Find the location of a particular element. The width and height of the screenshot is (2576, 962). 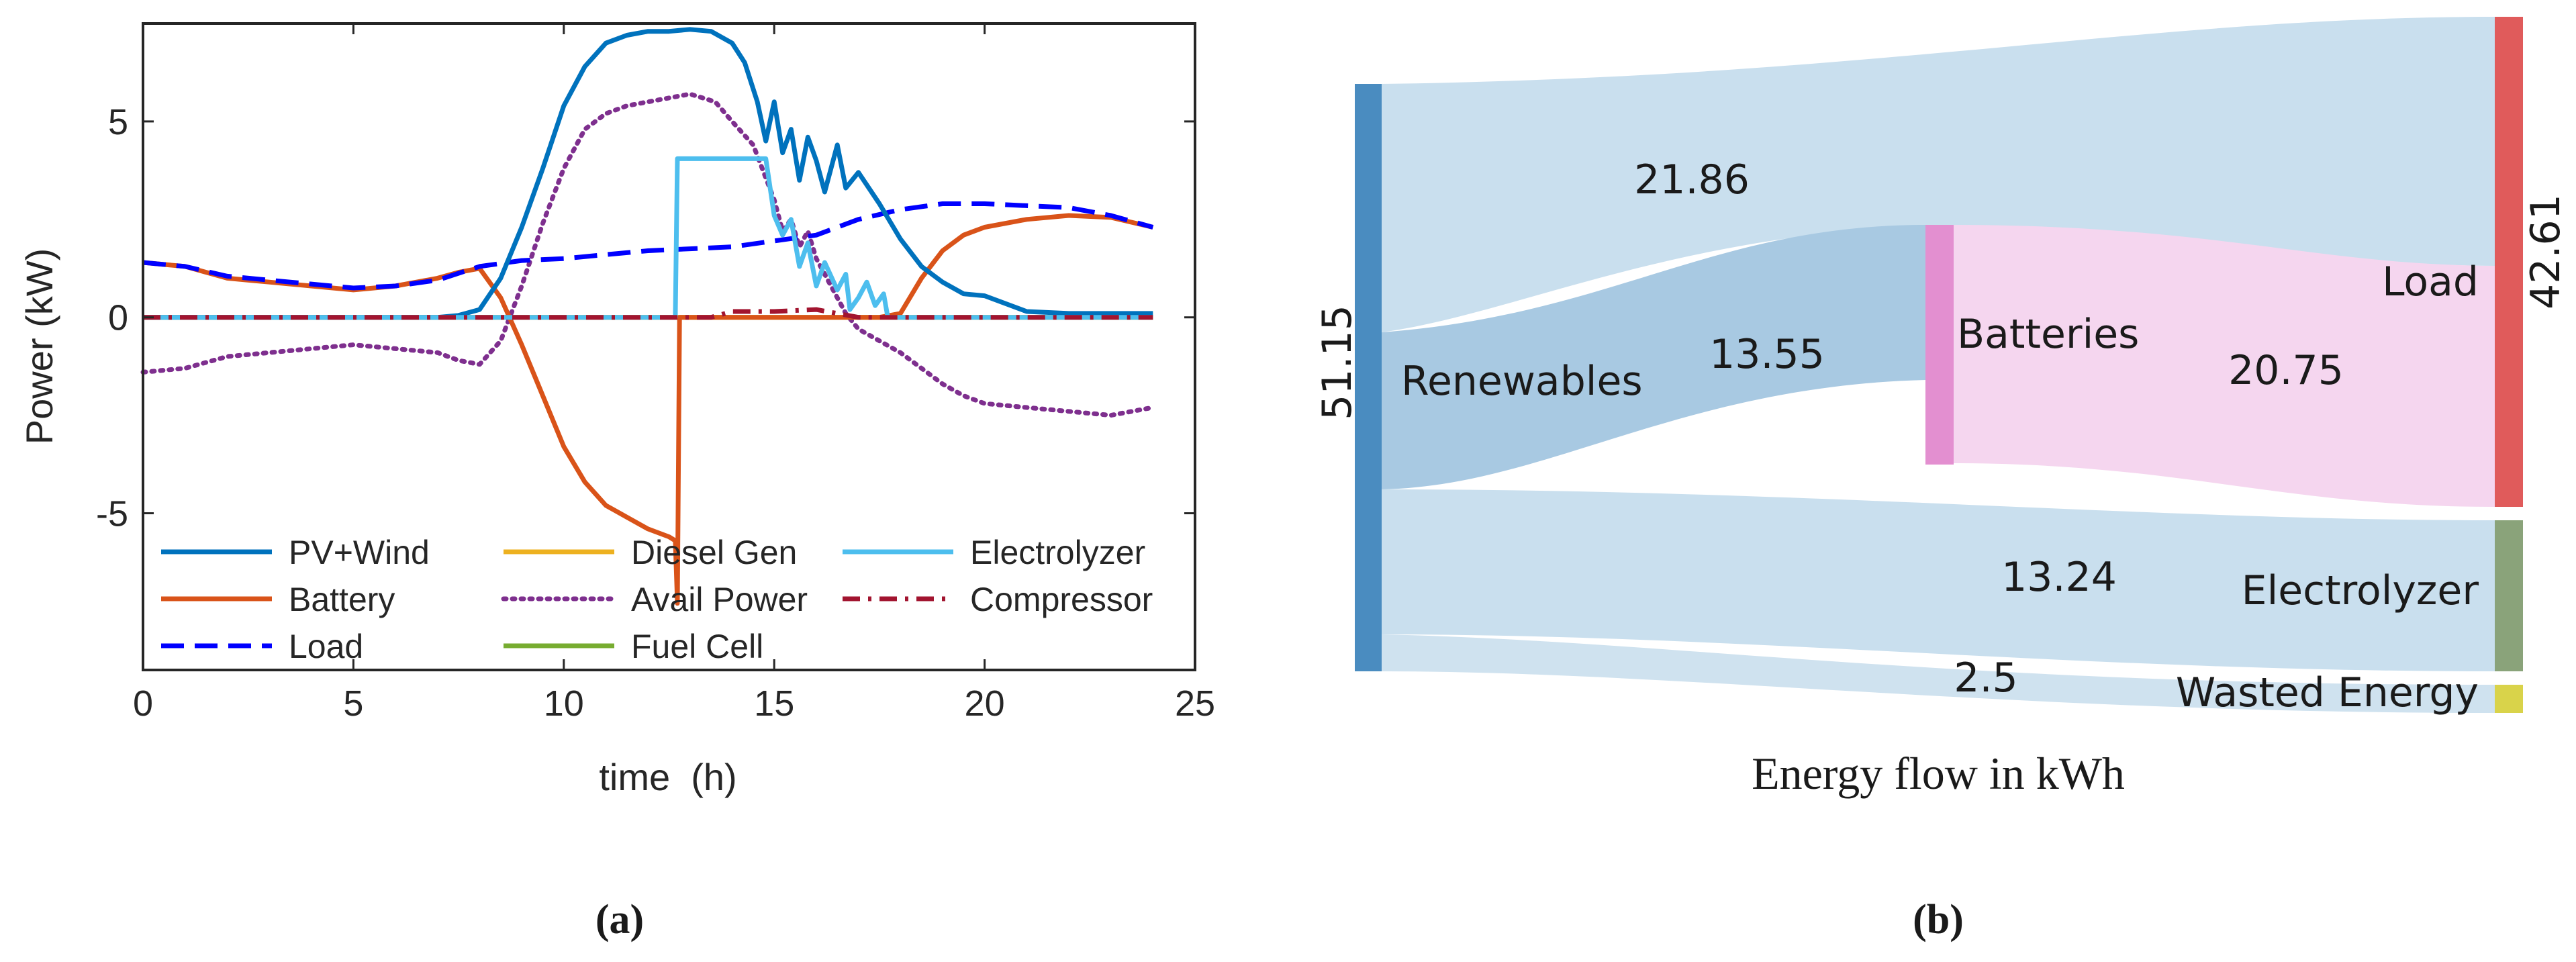

x-axis-label: time (h) is located at coordinates (667, 777).